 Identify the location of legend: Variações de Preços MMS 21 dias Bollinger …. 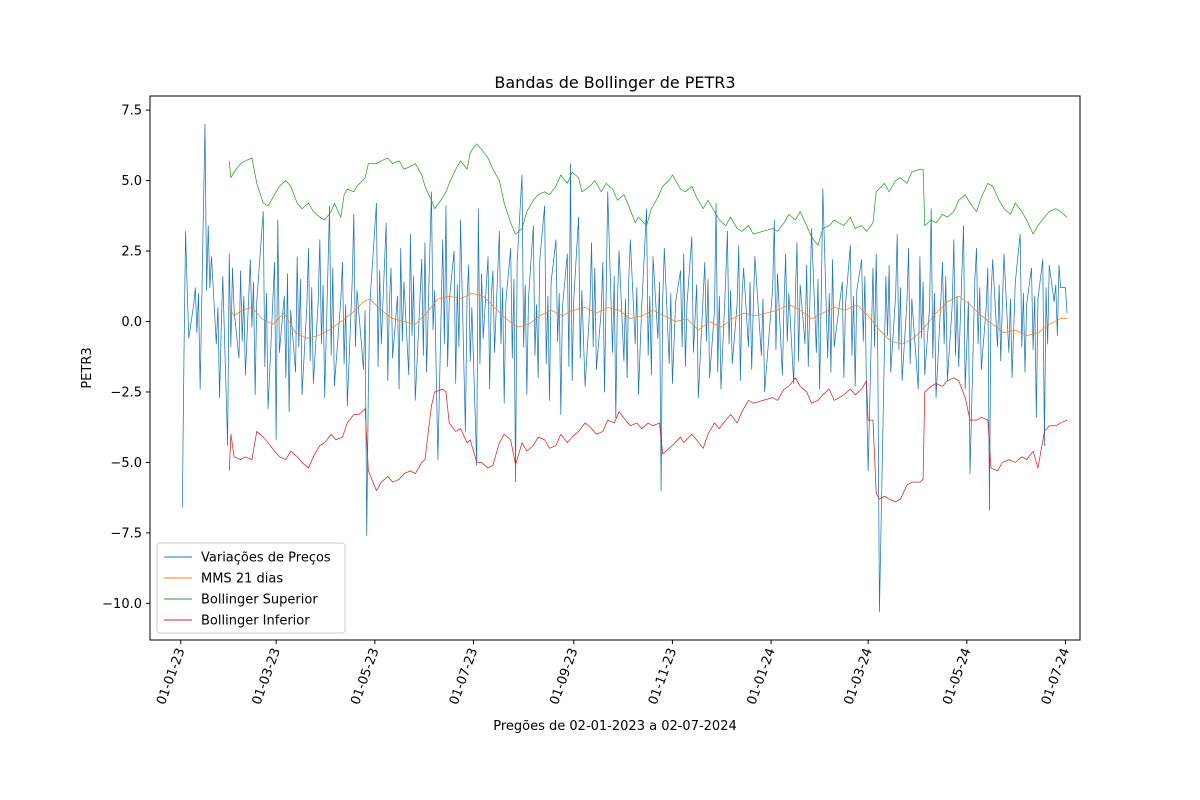
(251, 588).